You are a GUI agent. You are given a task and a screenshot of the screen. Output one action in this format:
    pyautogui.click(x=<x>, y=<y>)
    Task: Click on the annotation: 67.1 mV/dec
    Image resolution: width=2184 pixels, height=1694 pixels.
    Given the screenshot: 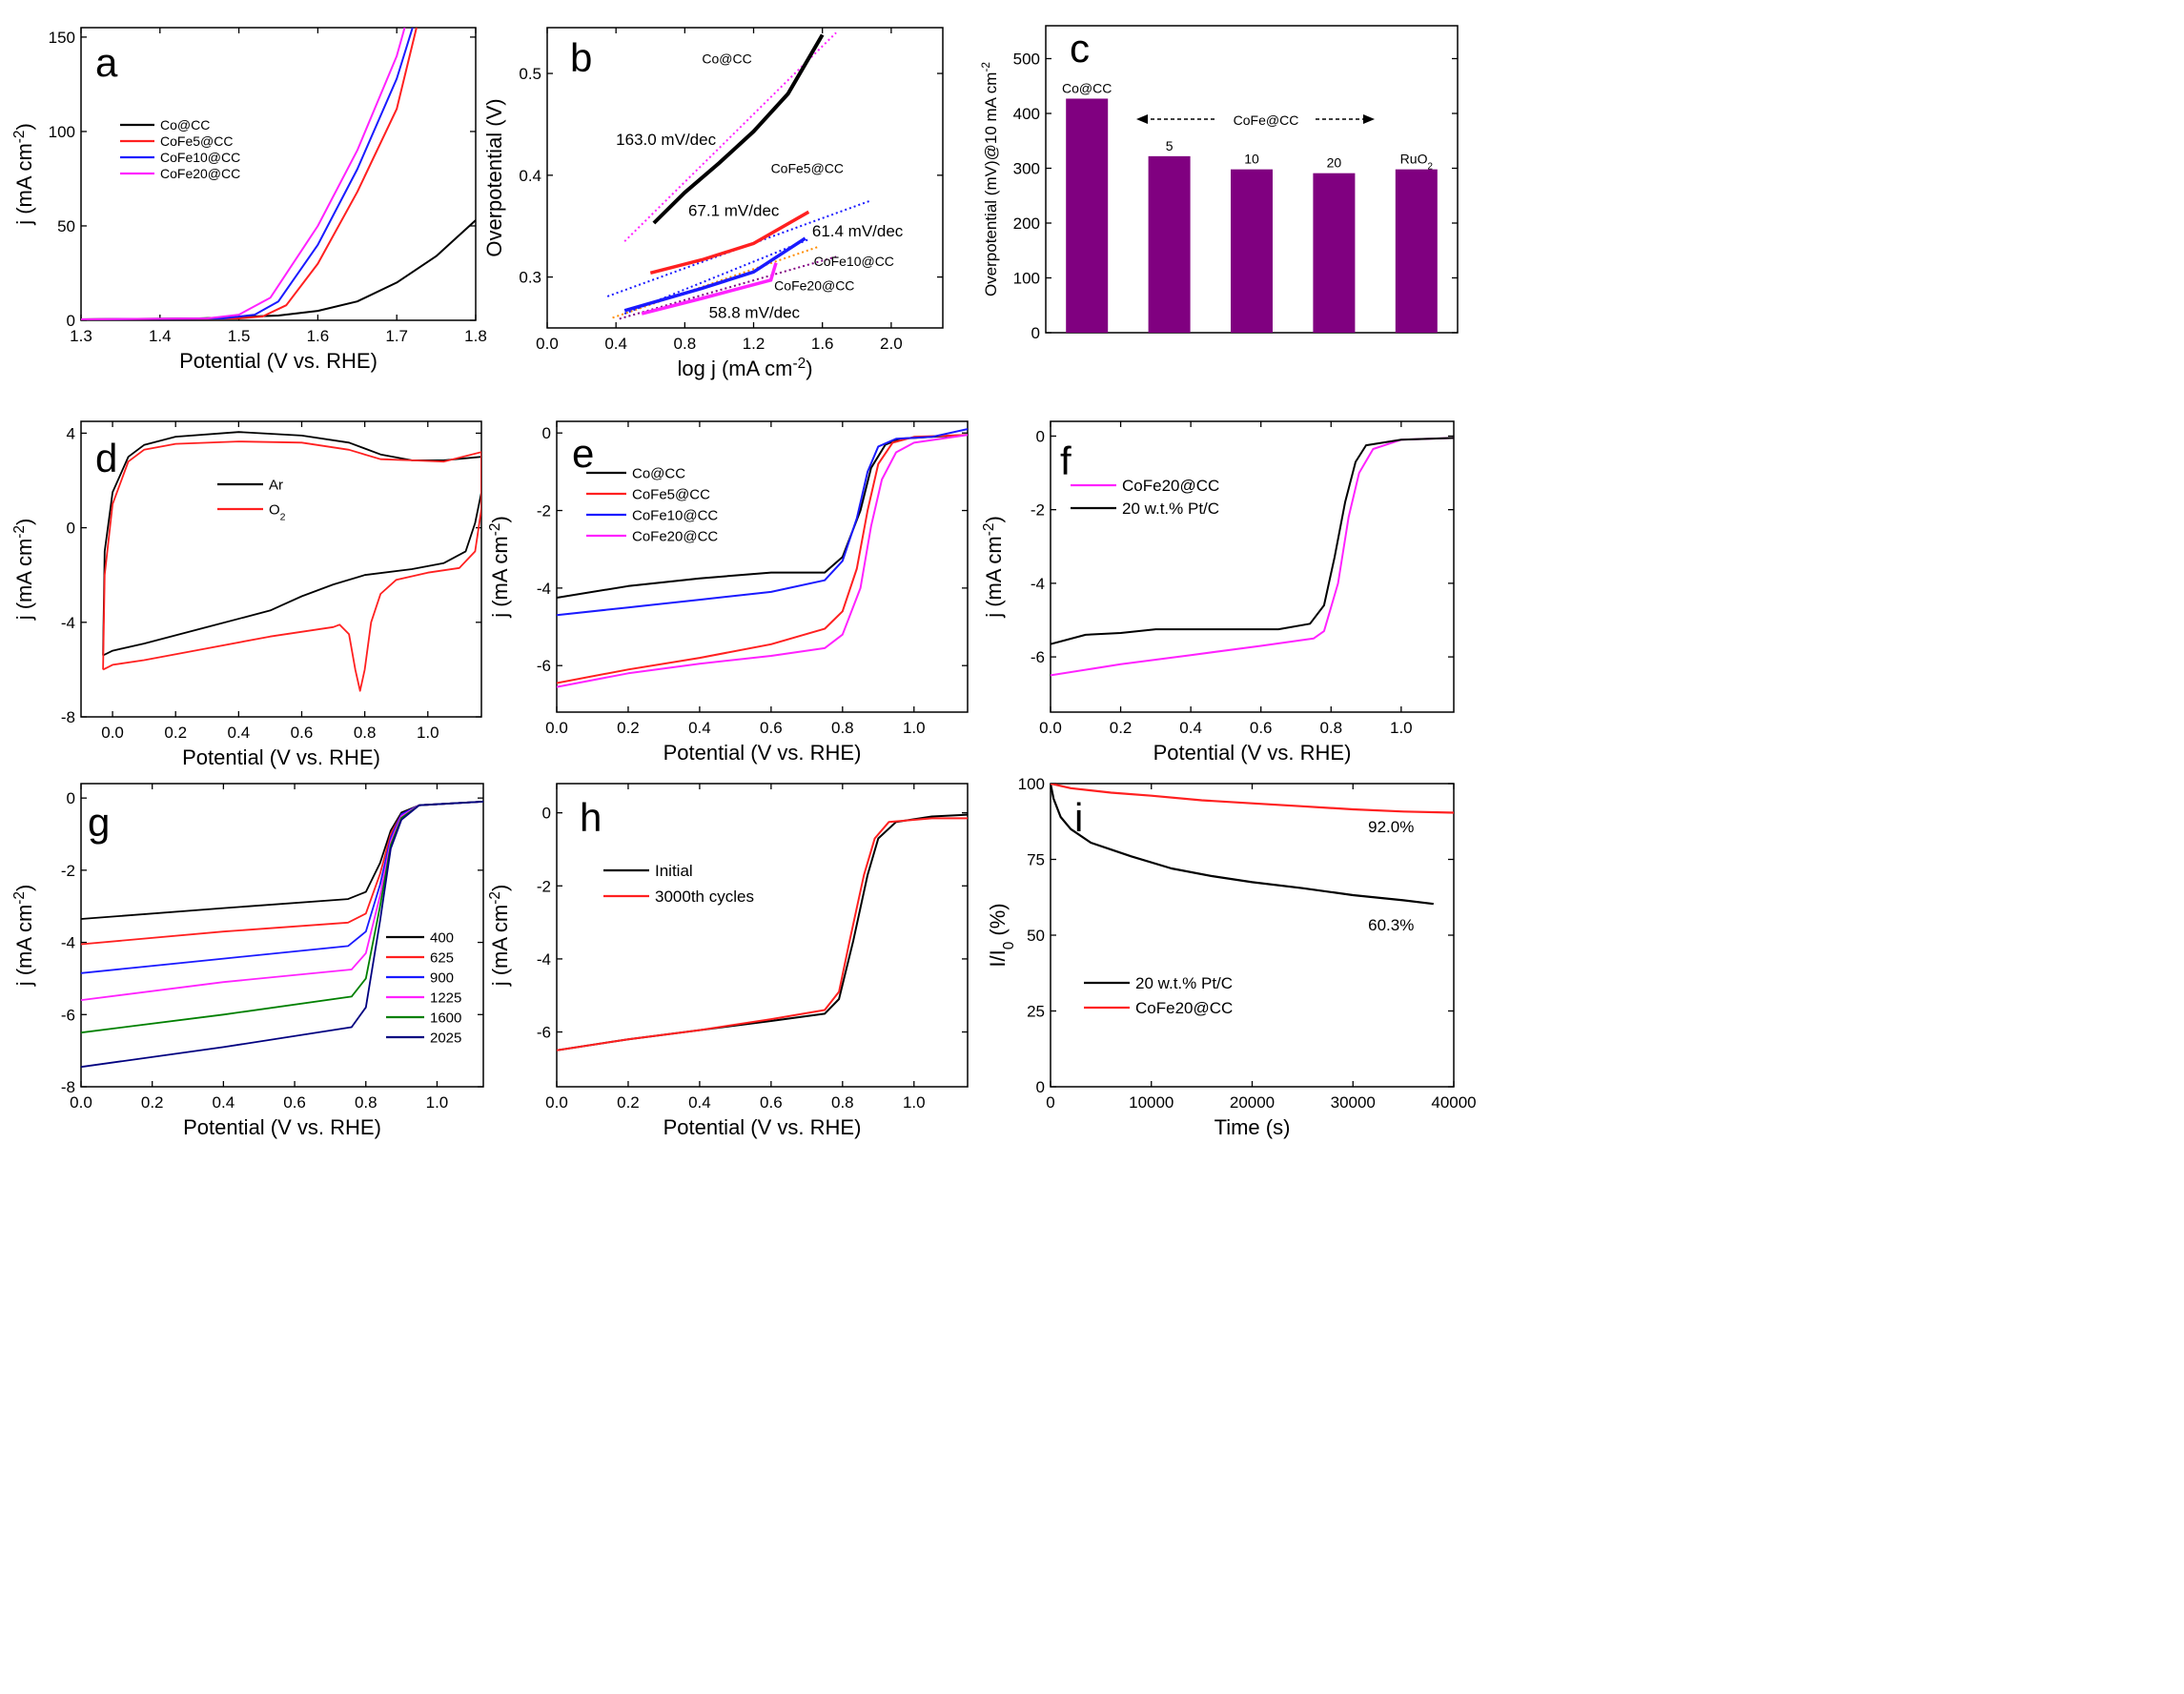 What is the action you would take?
    pyautogui.click(x=734, y=211)
    